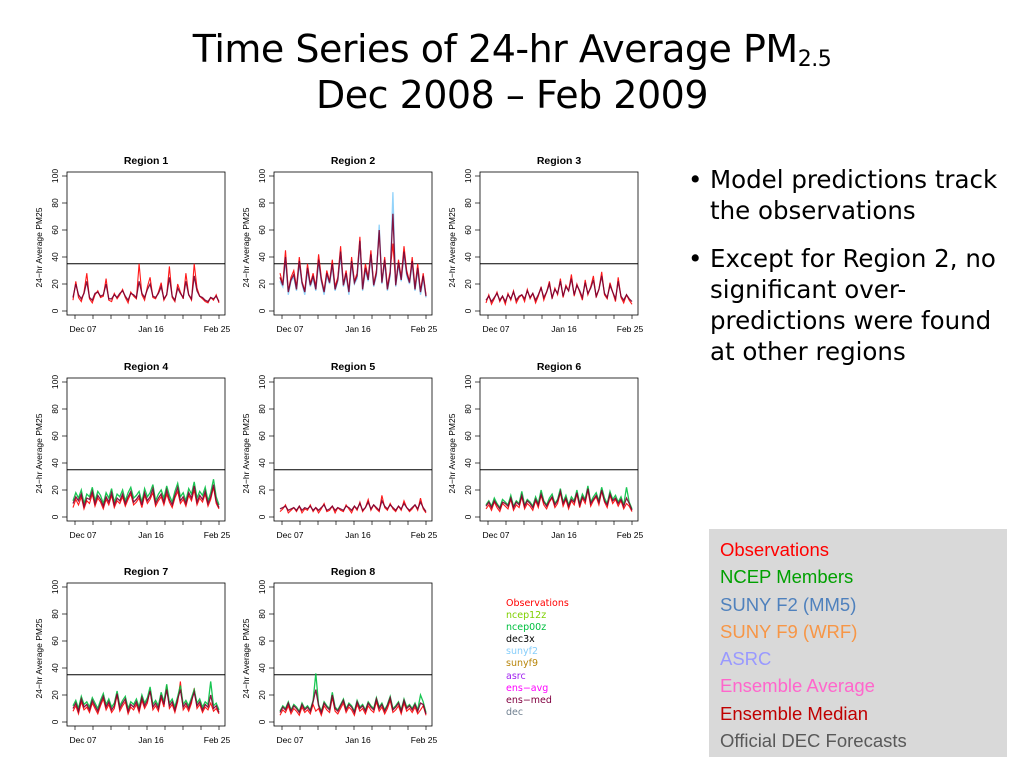 This screenshot has width=1024, height=768. What do you see at coordinates (789, 631) in the screenshot?
I see `legend-box-item: SUNY F9 (WRF)` at bounding box center [789, 631].